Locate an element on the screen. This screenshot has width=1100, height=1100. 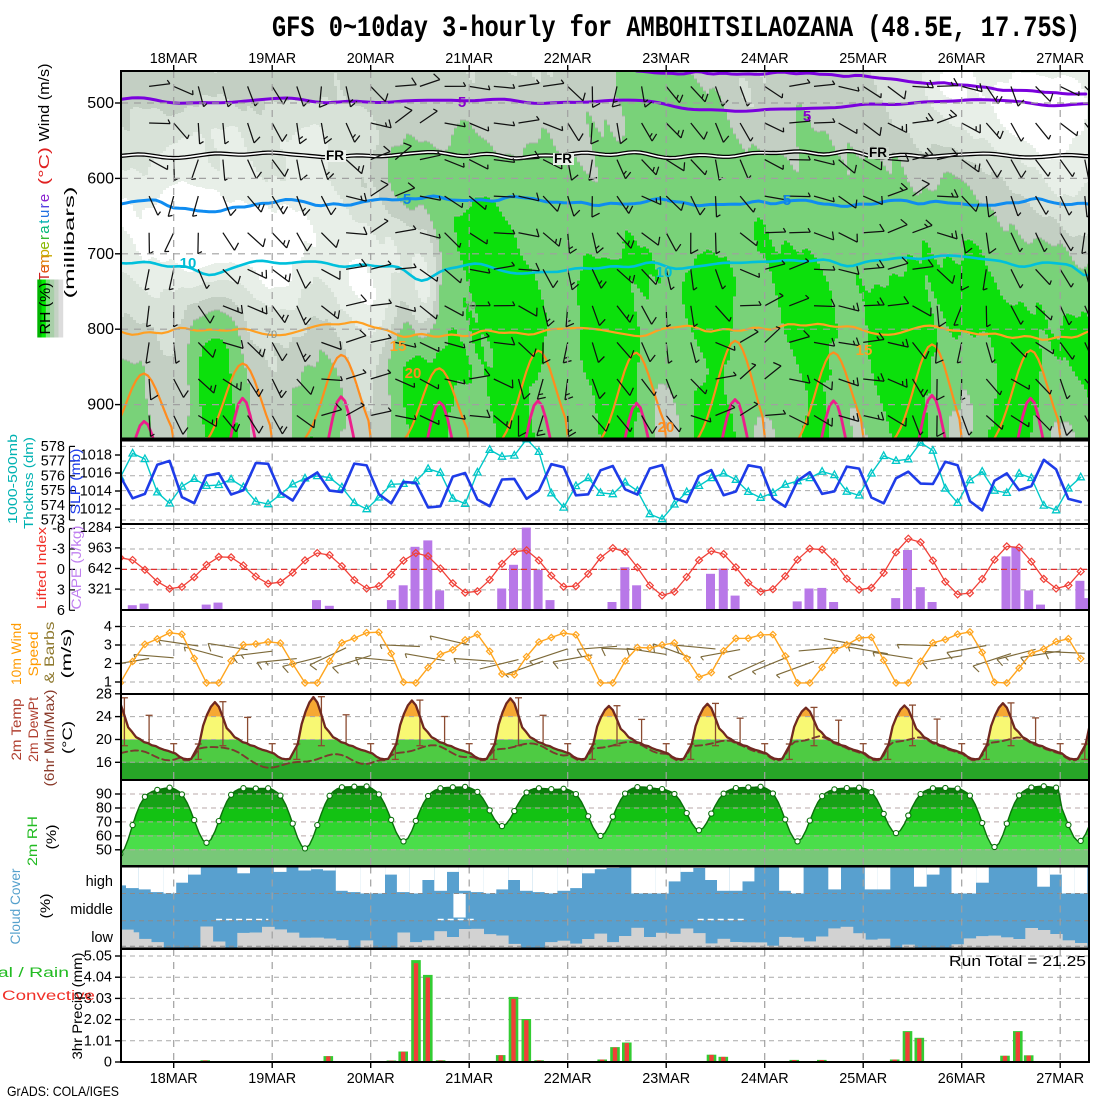
svg-text: 3.03 is located at coordinates (98, 999).